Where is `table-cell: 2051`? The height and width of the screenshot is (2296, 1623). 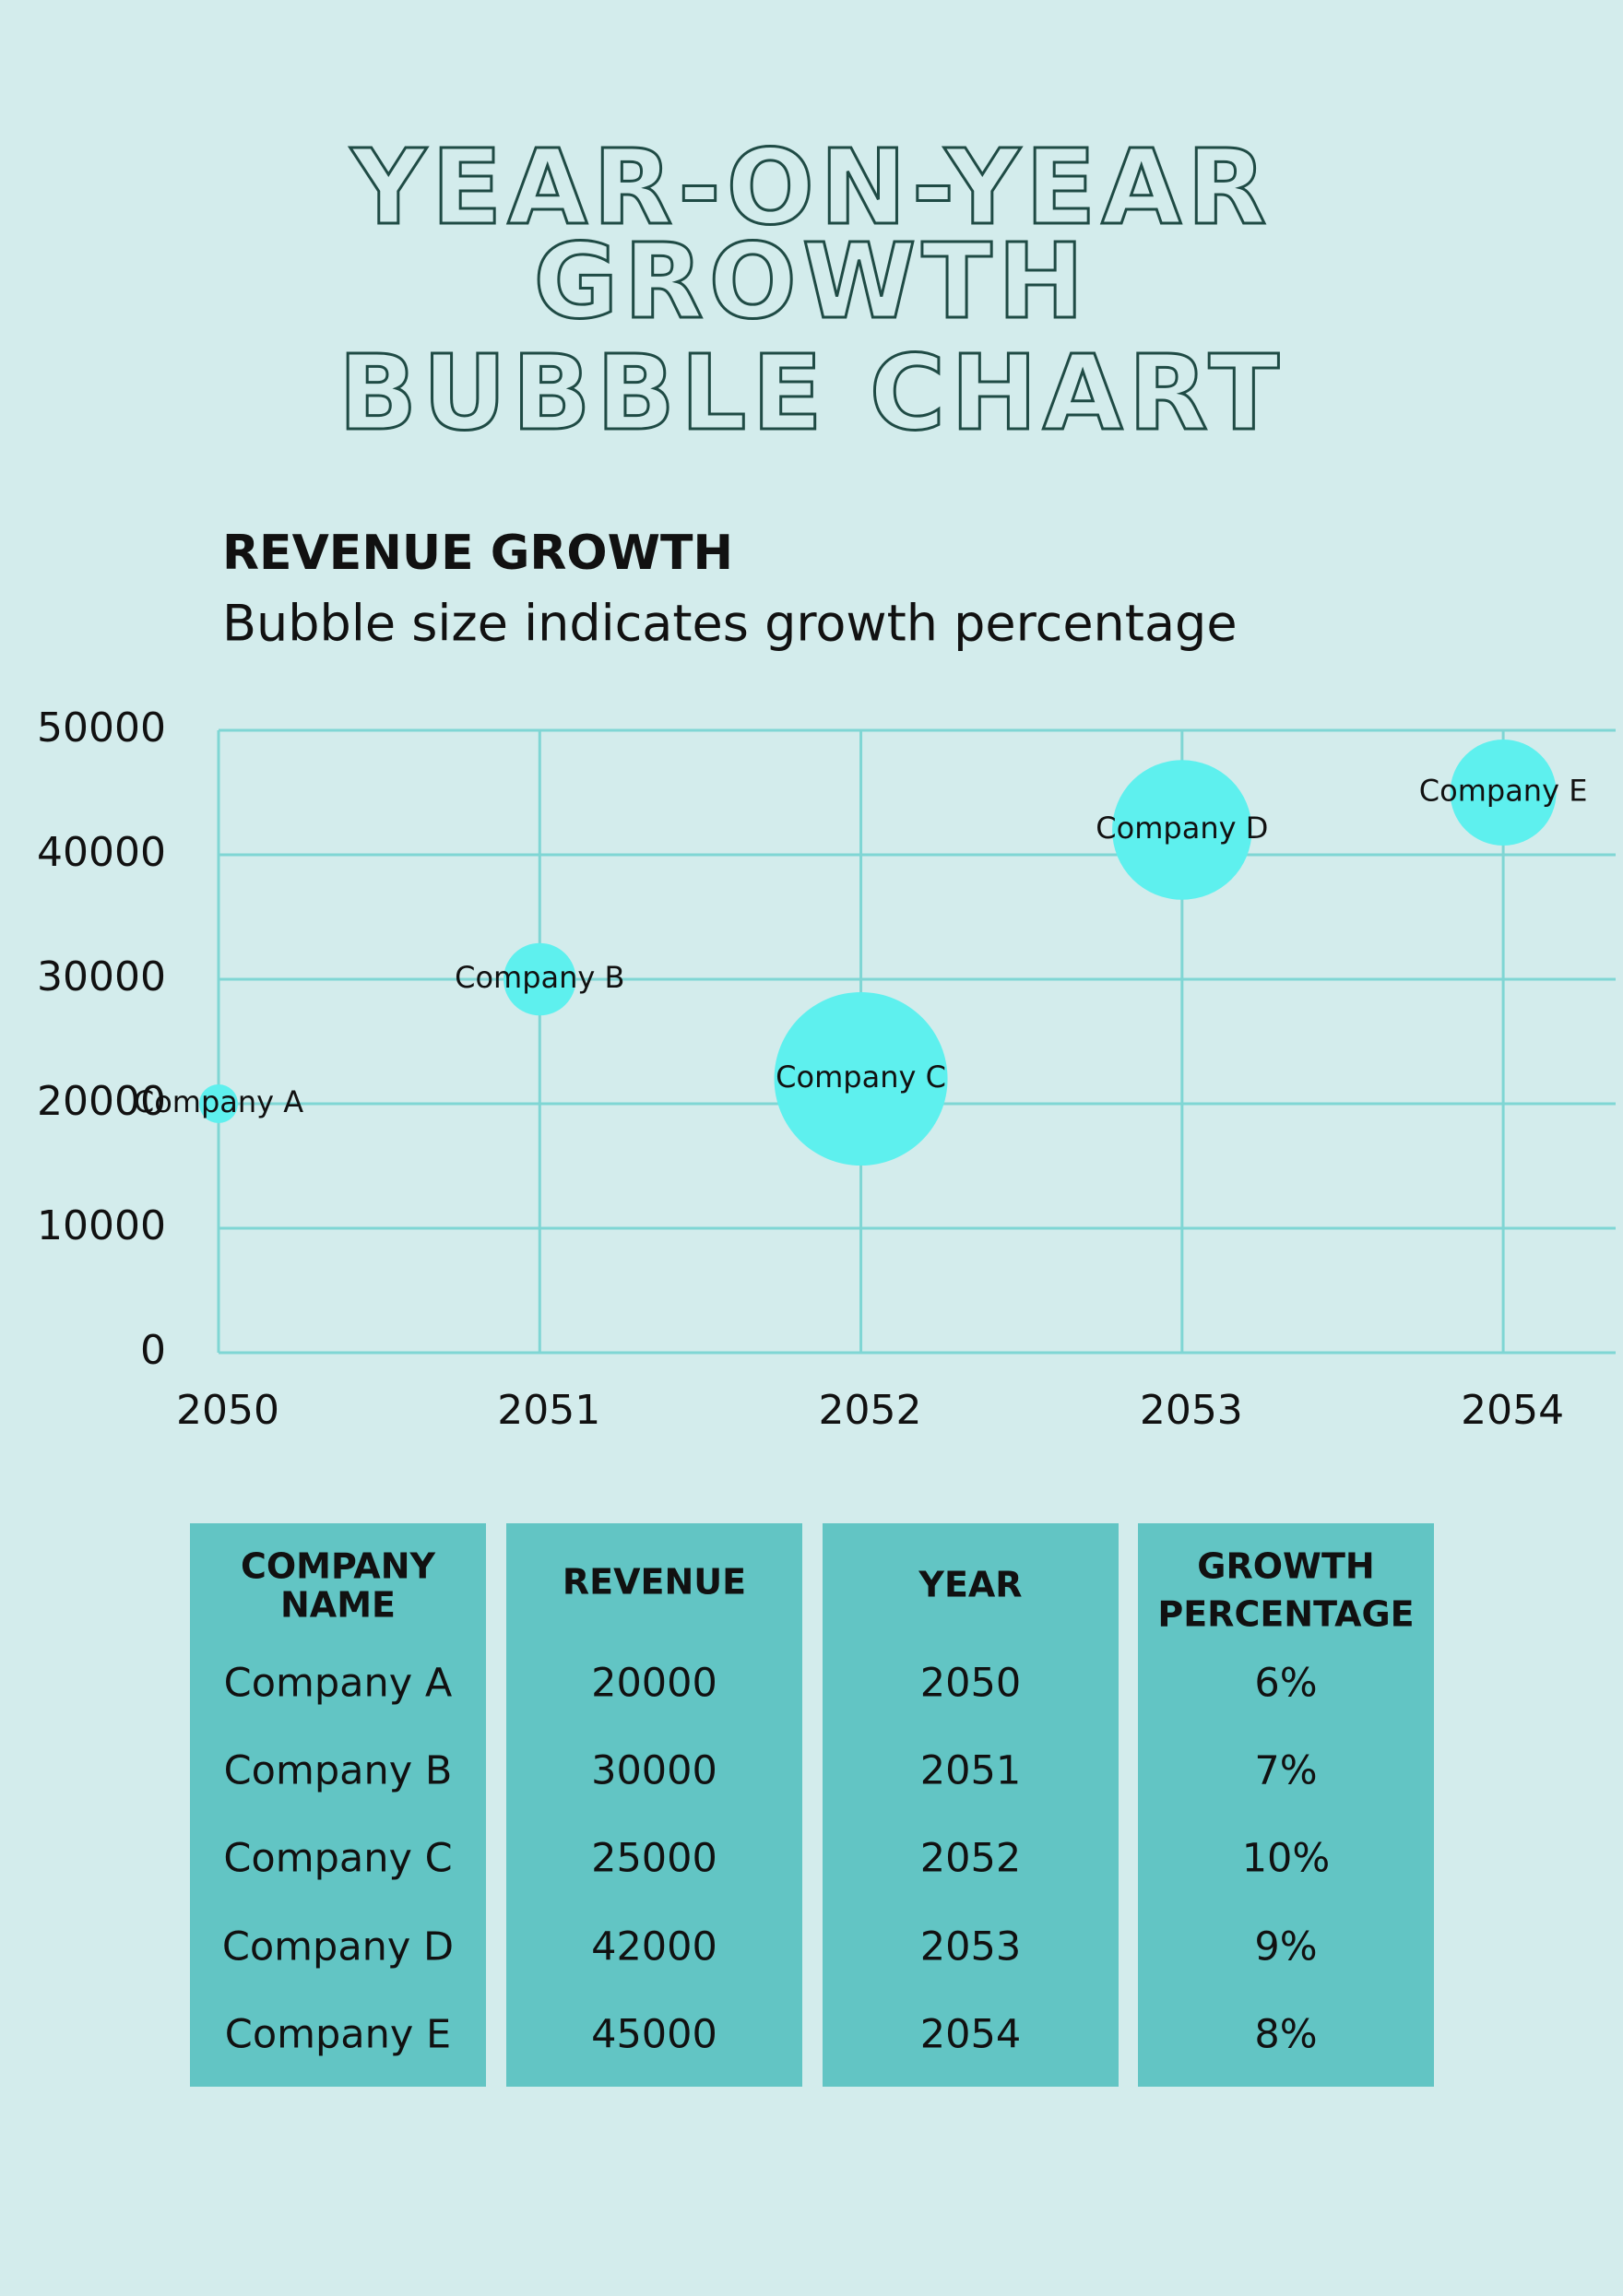 table-cell: 2051 is located at coordinates (970, 1771).